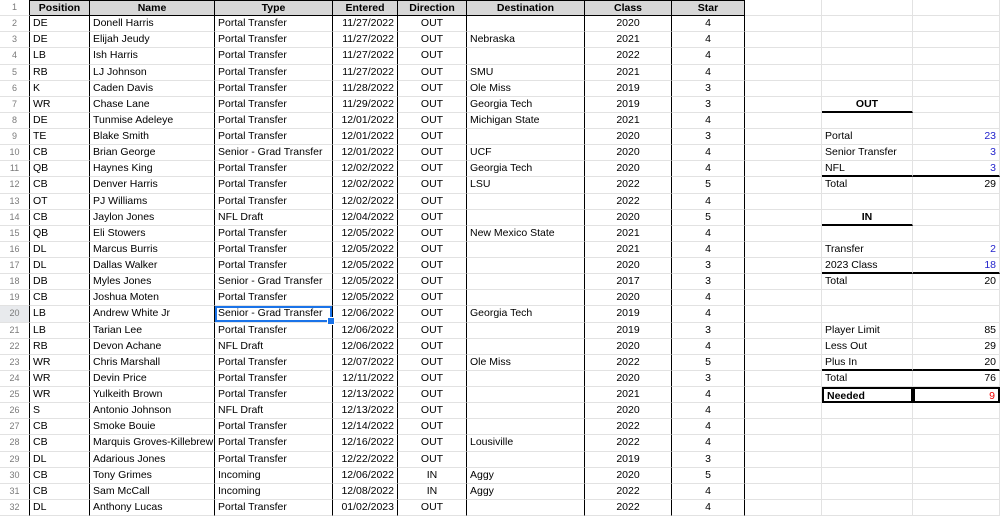 The image size is (1000, 516). I want to click on cell-blank-row6, so click(783, 88).